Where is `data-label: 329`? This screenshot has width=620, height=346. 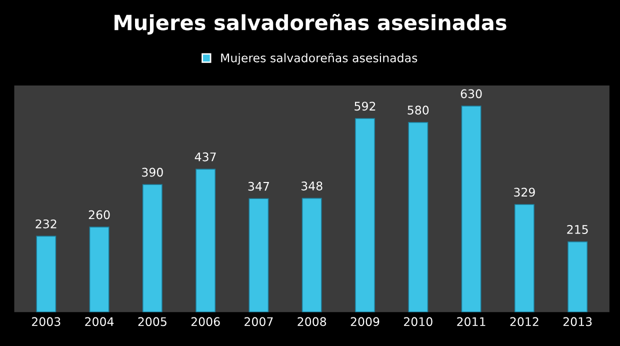
data-label: 329 is located at coordinates (524, 192).